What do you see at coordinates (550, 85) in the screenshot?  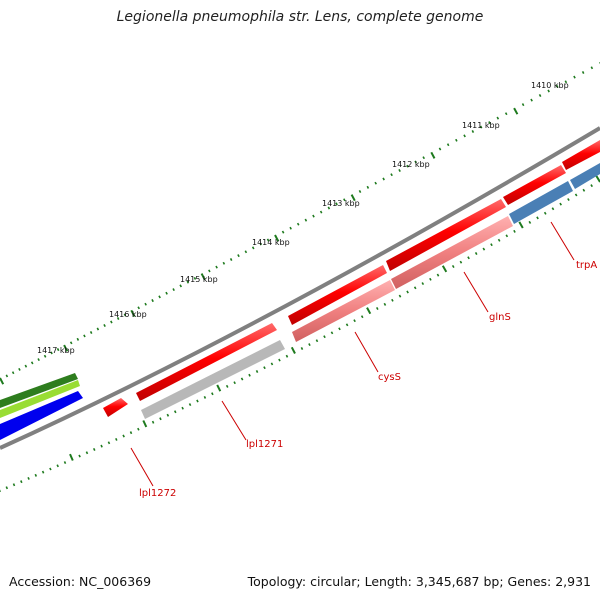 I see `kbp-label: 1410 kbp` at bounding box center [550, 85].